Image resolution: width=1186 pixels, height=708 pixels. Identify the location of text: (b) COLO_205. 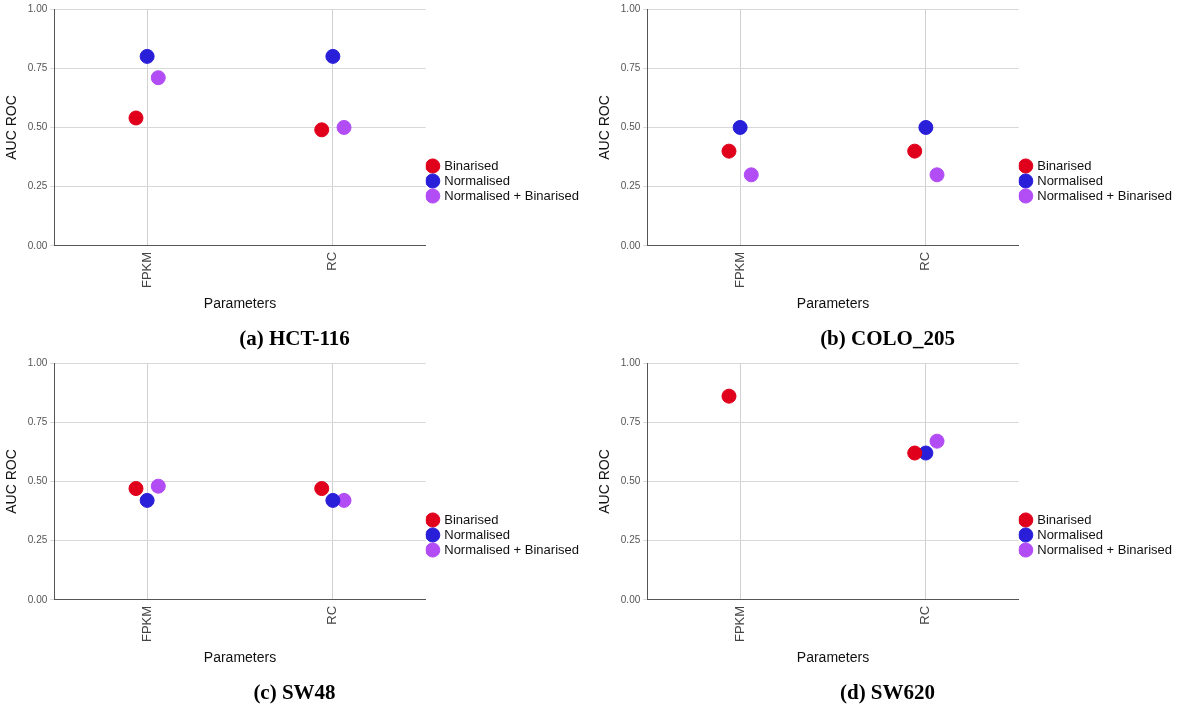
(887, 337).